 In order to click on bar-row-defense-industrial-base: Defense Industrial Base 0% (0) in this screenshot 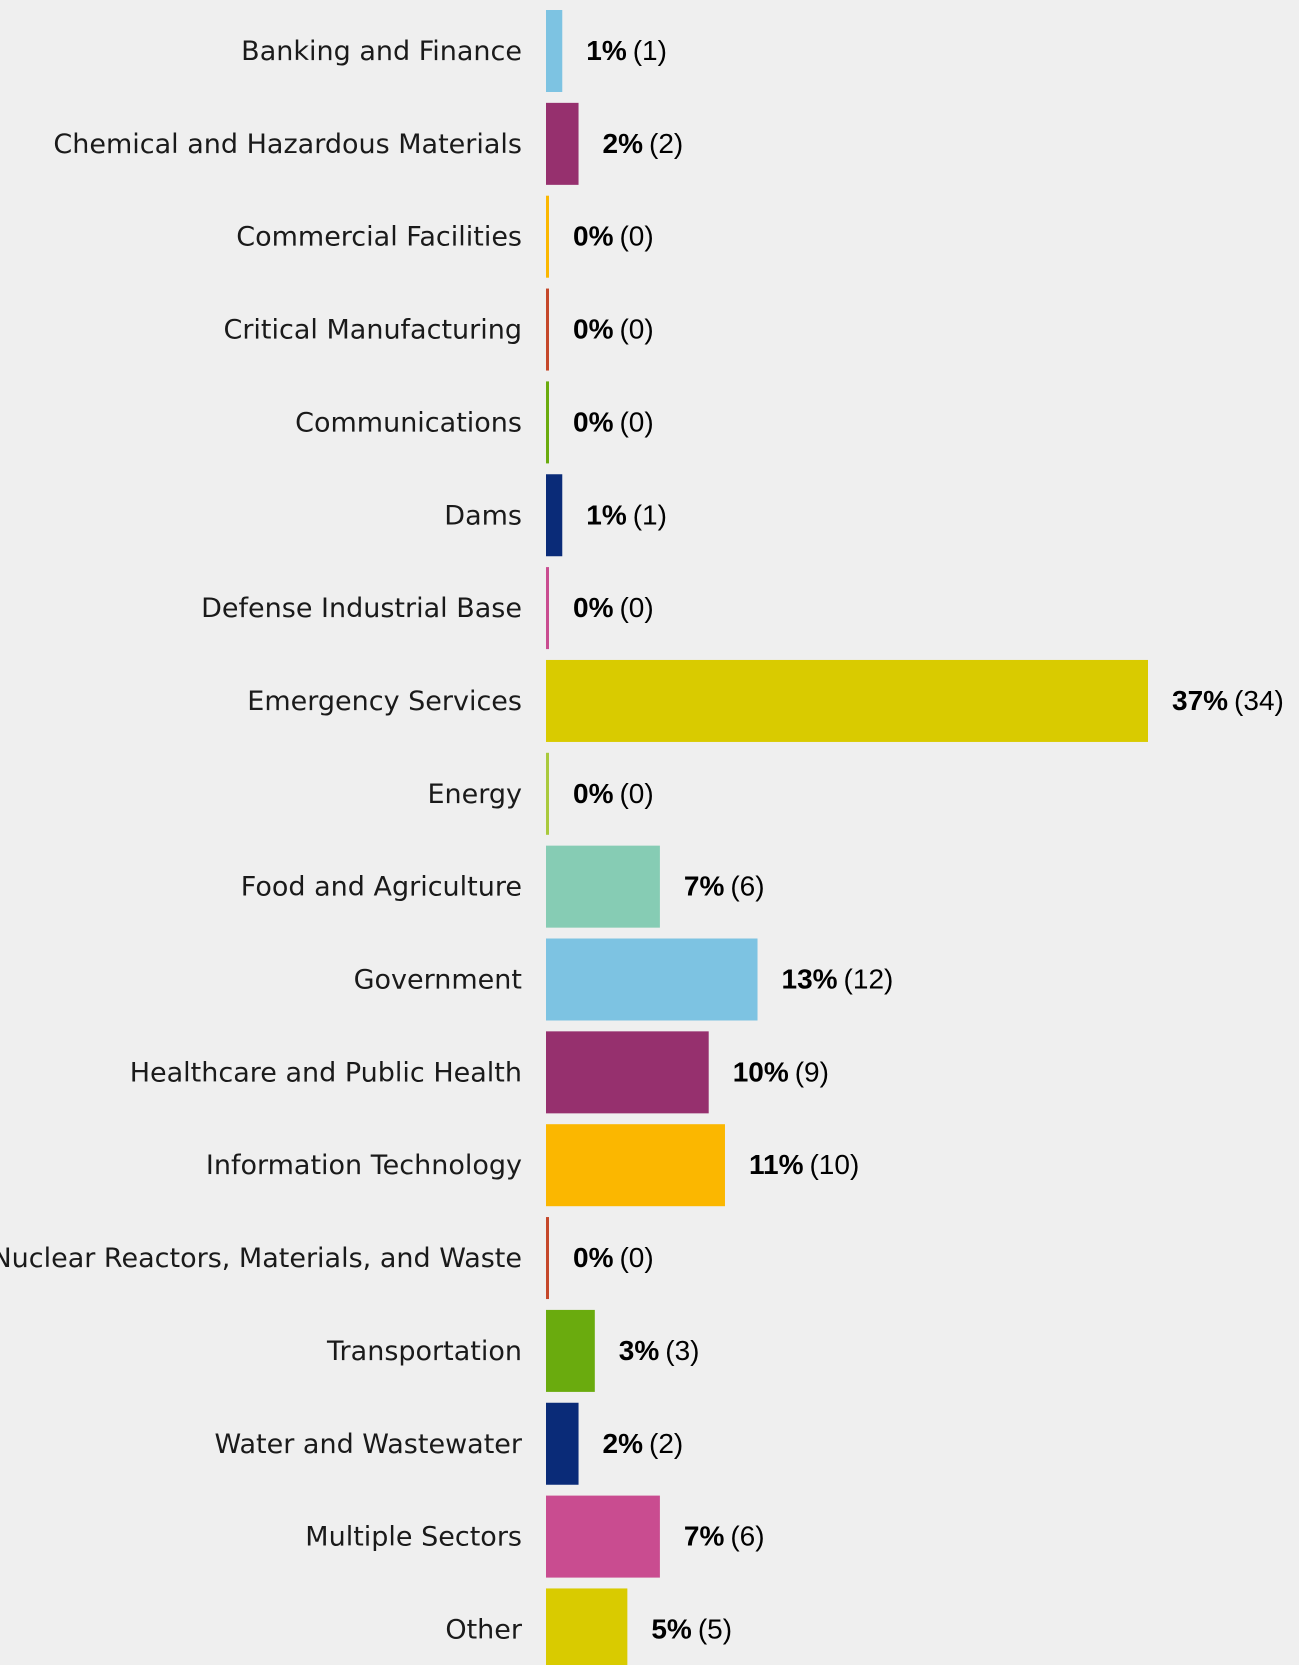, I will do `click(427, 608)`.